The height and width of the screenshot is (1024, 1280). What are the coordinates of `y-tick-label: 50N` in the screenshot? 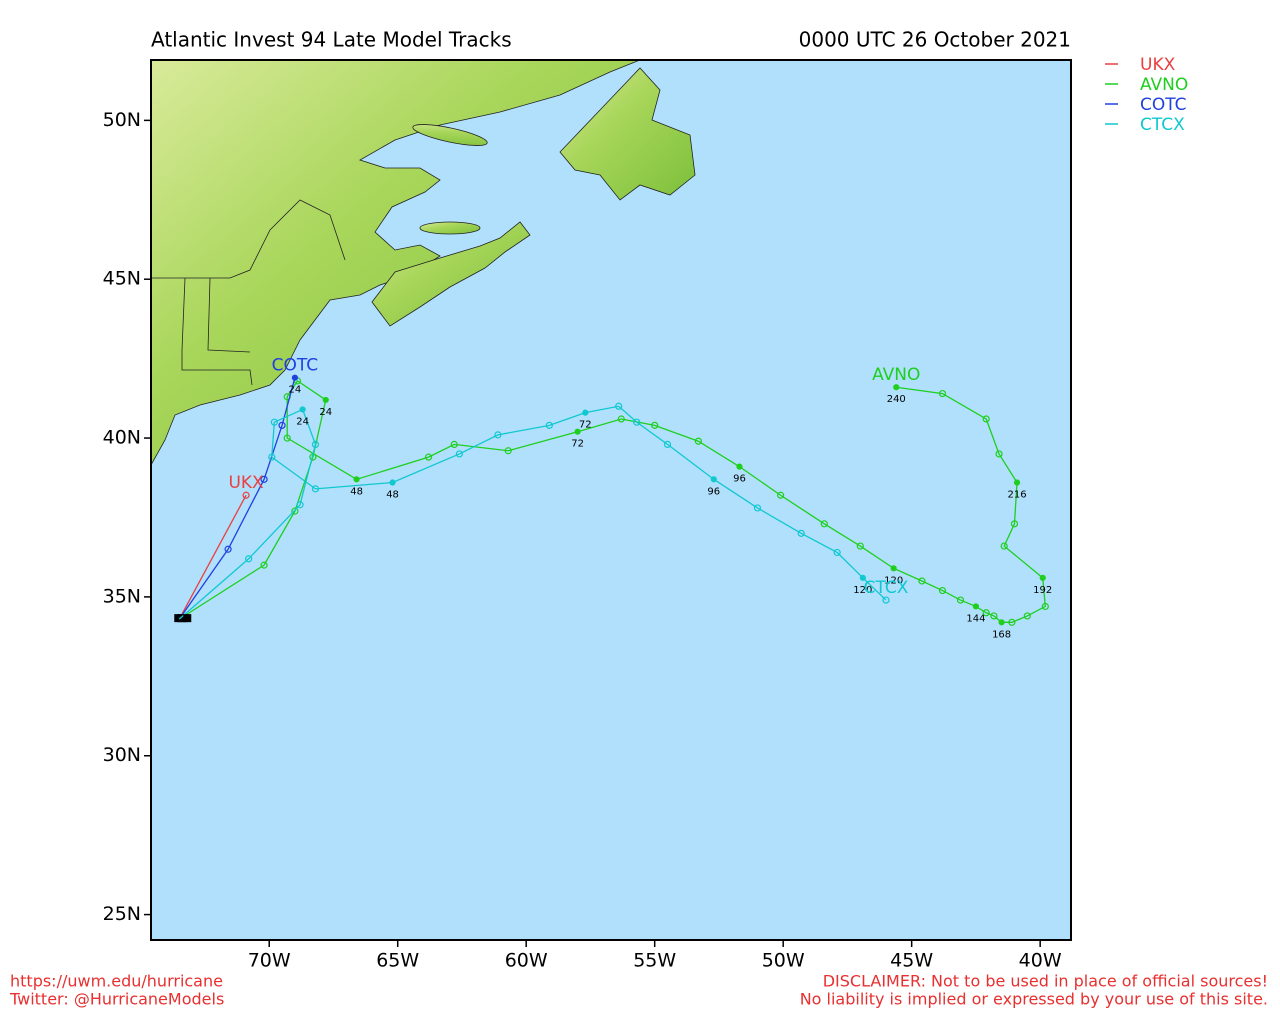 It's located at (122, 120).